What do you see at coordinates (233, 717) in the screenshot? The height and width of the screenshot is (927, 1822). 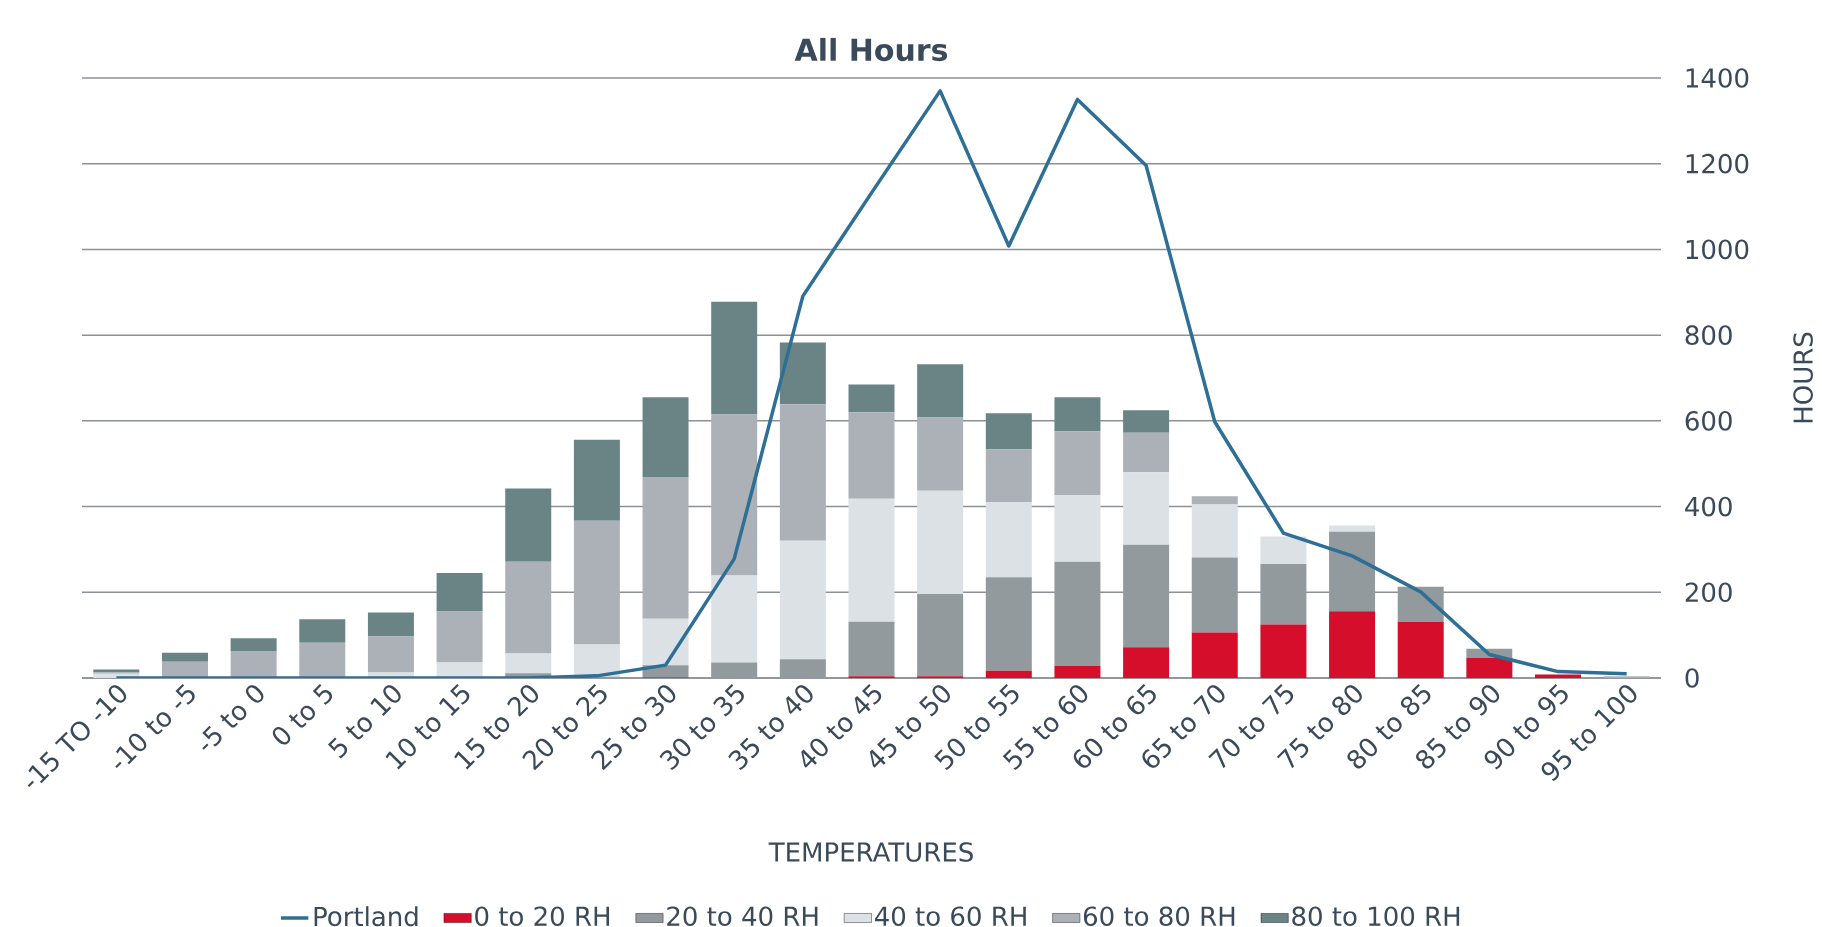 I see `x-tick-label: -5 to 0` at bounding box center [233, 717].